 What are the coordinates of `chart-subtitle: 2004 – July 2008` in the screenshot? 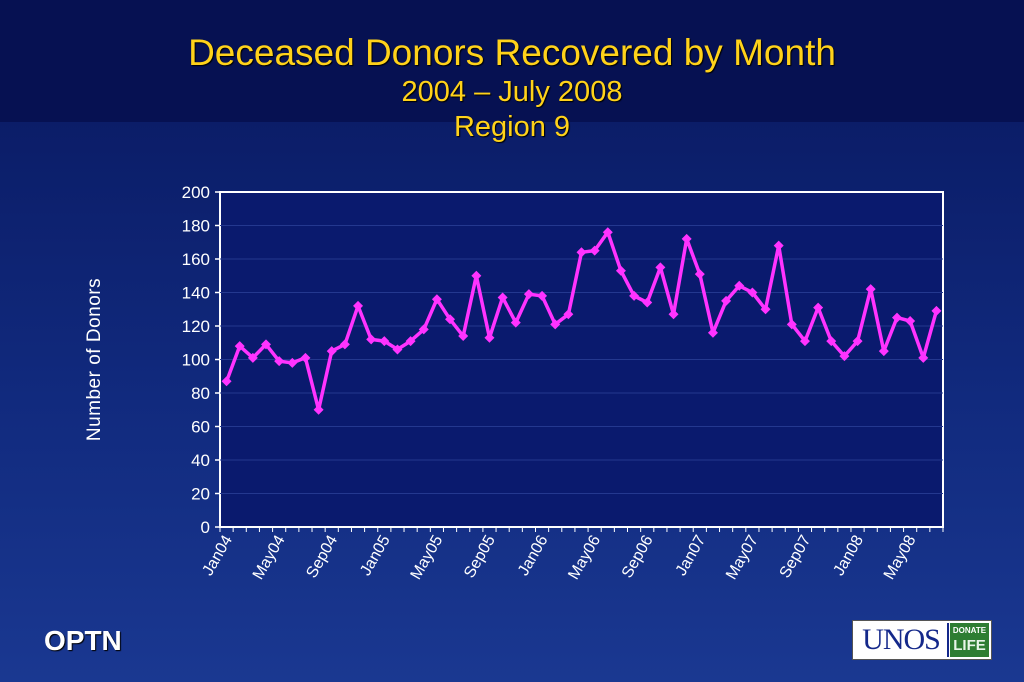 It's located at (512, 92).